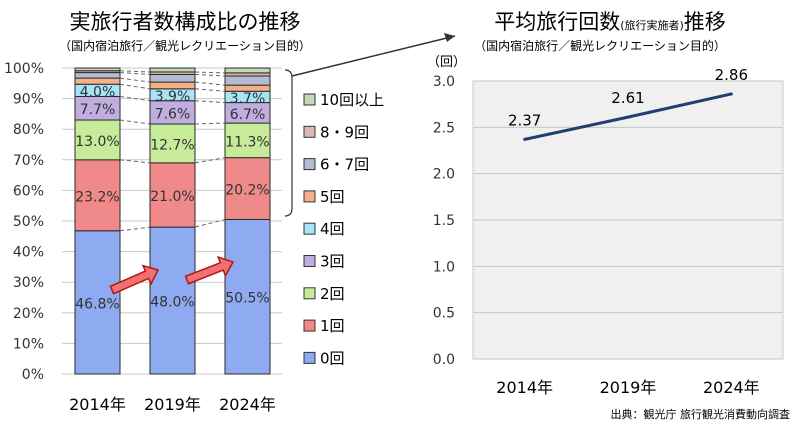  What do you see at coordinates (444, 128) in the screenshot?
I see `y-tick-label: 2.5` at bounding box center [444, 128].